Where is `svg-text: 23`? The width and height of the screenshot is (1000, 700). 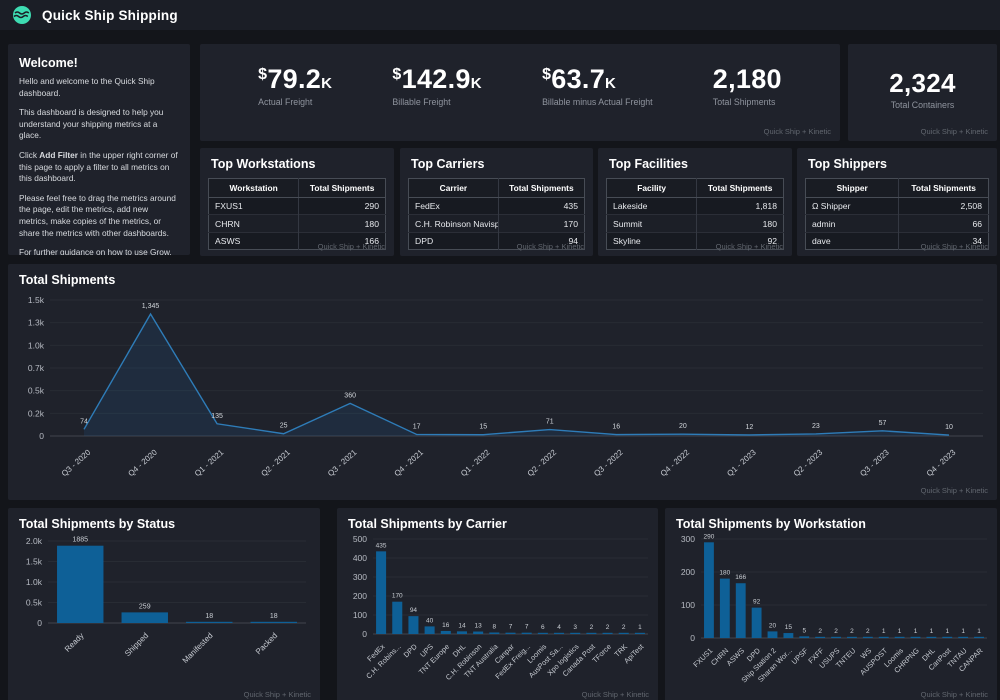 svg-text: 23 is located at coordinates (816, 426).